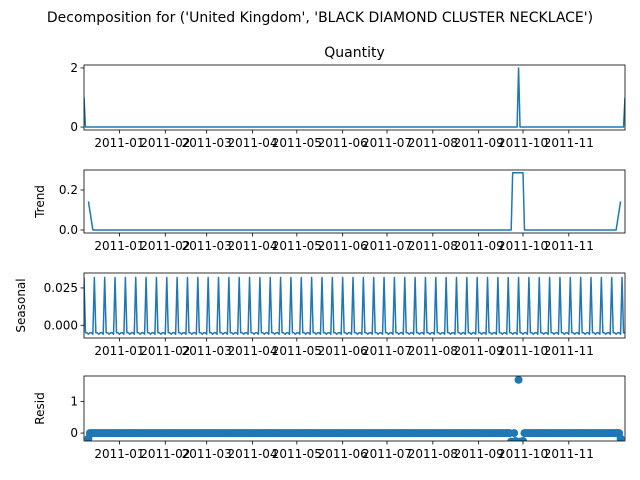 Image resolution: width=640 pixels, height=480 pixels. Describe the element at coordinates (68, 230) in the screenshot. I see `y-tick-label: 0.0` at that location.